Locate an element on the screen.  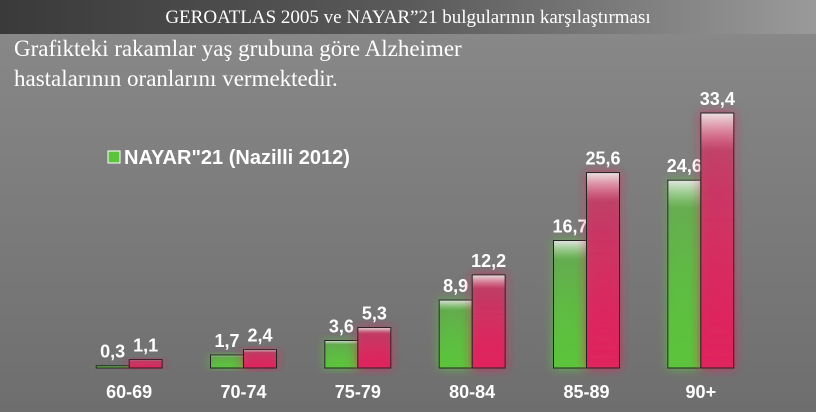
data-label: 1,7 is located at coordinates (226, 341).